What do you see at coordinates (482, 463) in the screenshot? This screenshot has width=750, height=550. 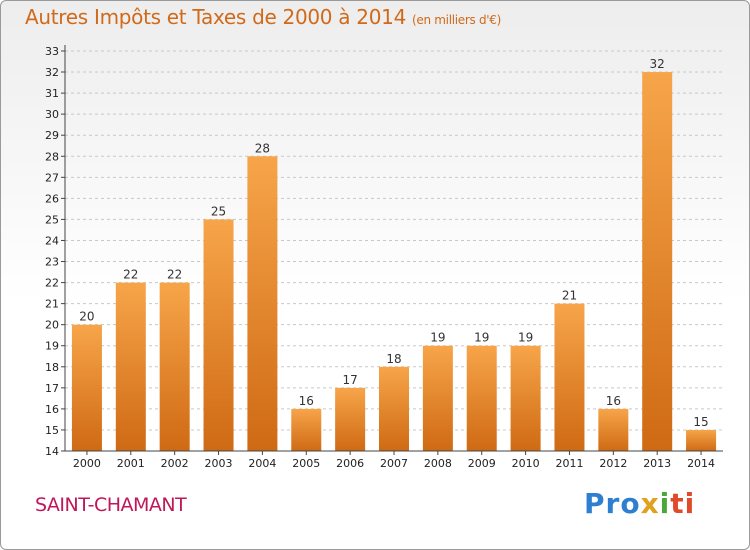 I see `x-tick-label: 2009` at bounding box center [482, 463].